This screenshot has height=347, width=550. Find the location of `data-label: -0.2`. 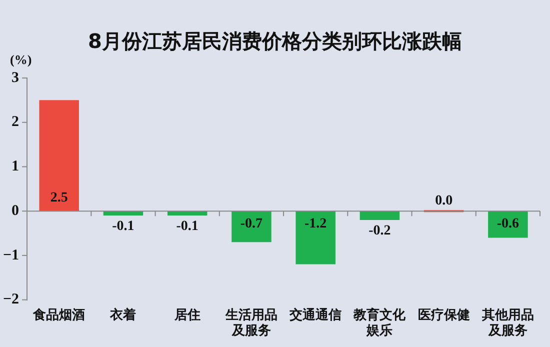

data-label: -0.2 is located at coordinates (379, 231).